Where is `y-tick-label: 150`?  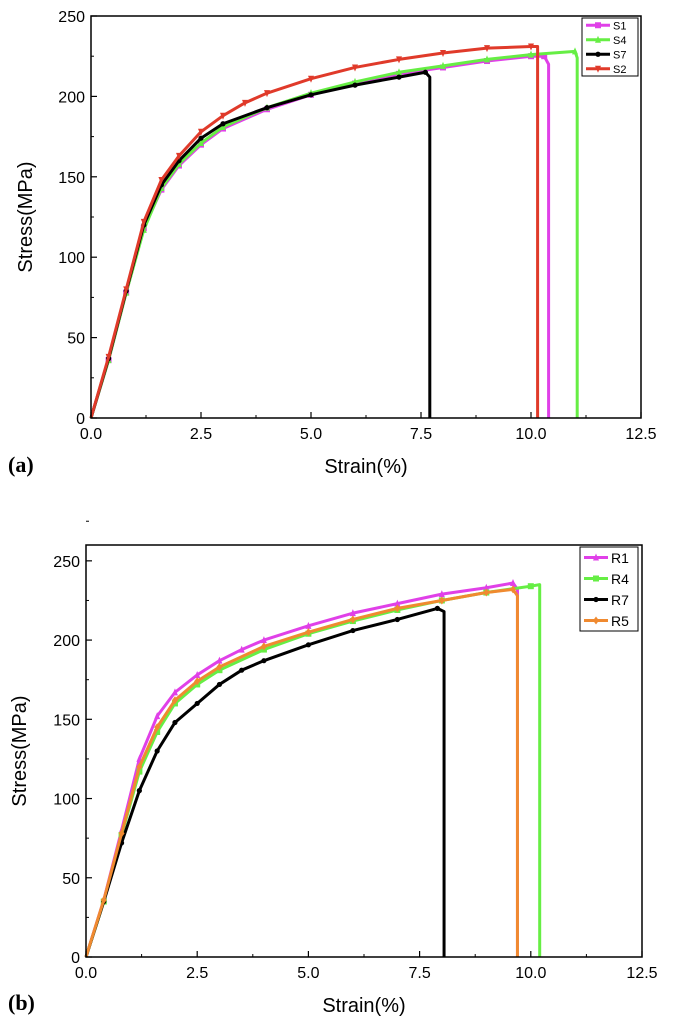 y-tick-label: 150 is located at coordinates (66, 720).